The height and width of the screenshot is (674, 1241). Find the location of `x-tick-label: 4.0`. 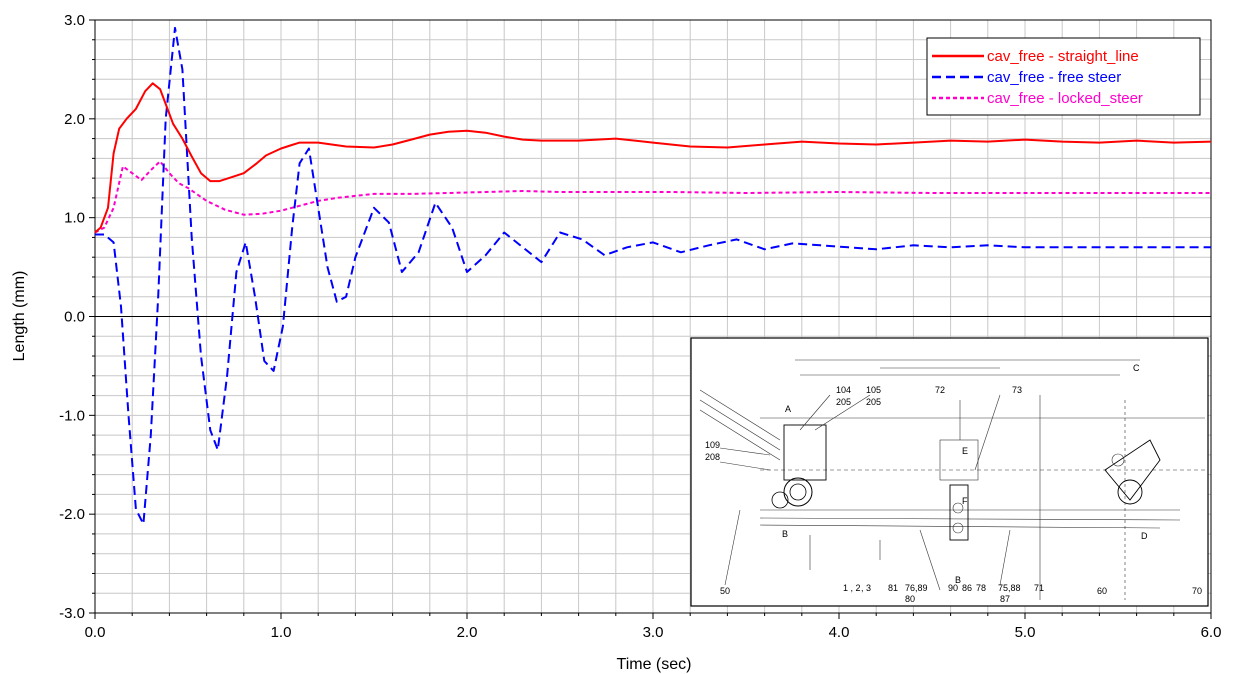

x-tick-label: 4.0 is located at coordinates (839, 632).